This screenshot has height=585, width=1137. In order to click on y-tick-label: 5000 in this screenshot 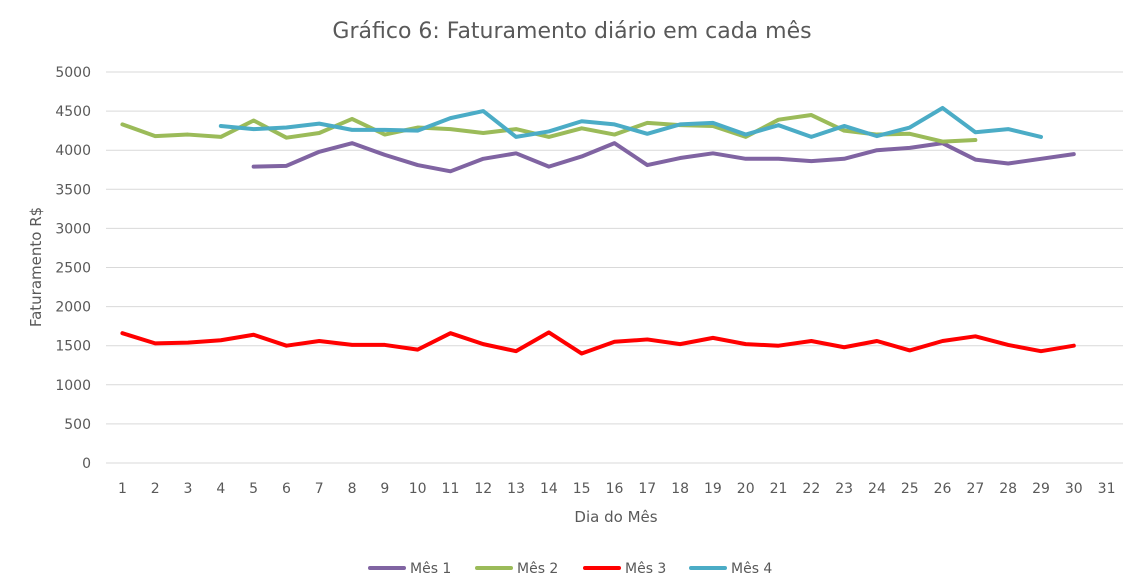, I will do `click(73, 73)`.